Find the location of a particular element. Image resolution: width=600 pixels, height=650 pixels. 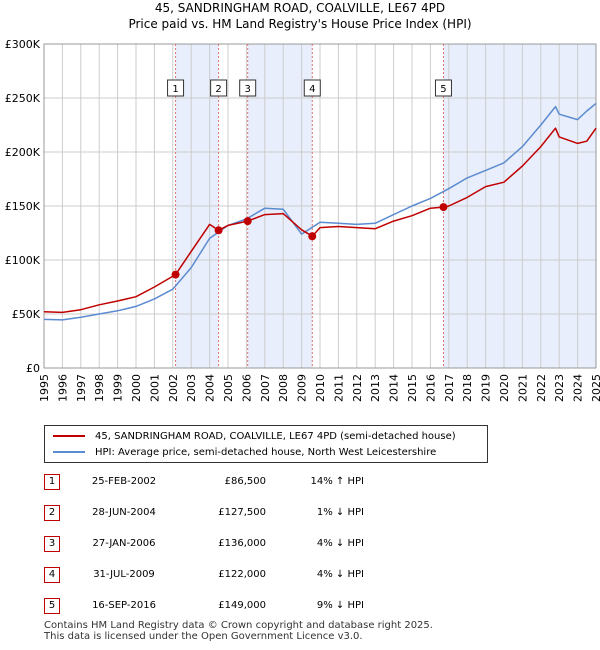

transaction-price: £127,500 is located at coordinates (242, 512).